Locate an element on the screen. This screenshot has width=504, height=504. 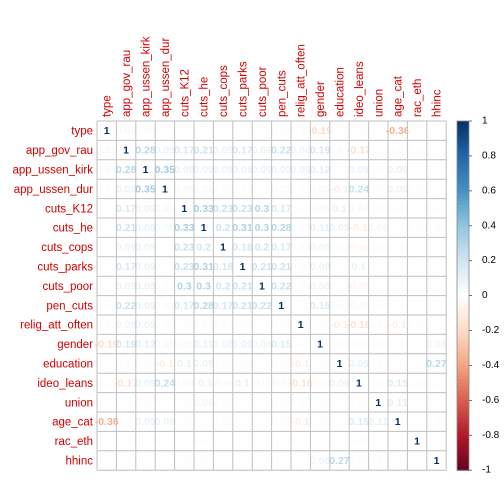
column-label: cuts_parks is located at coordinates (244, 89).